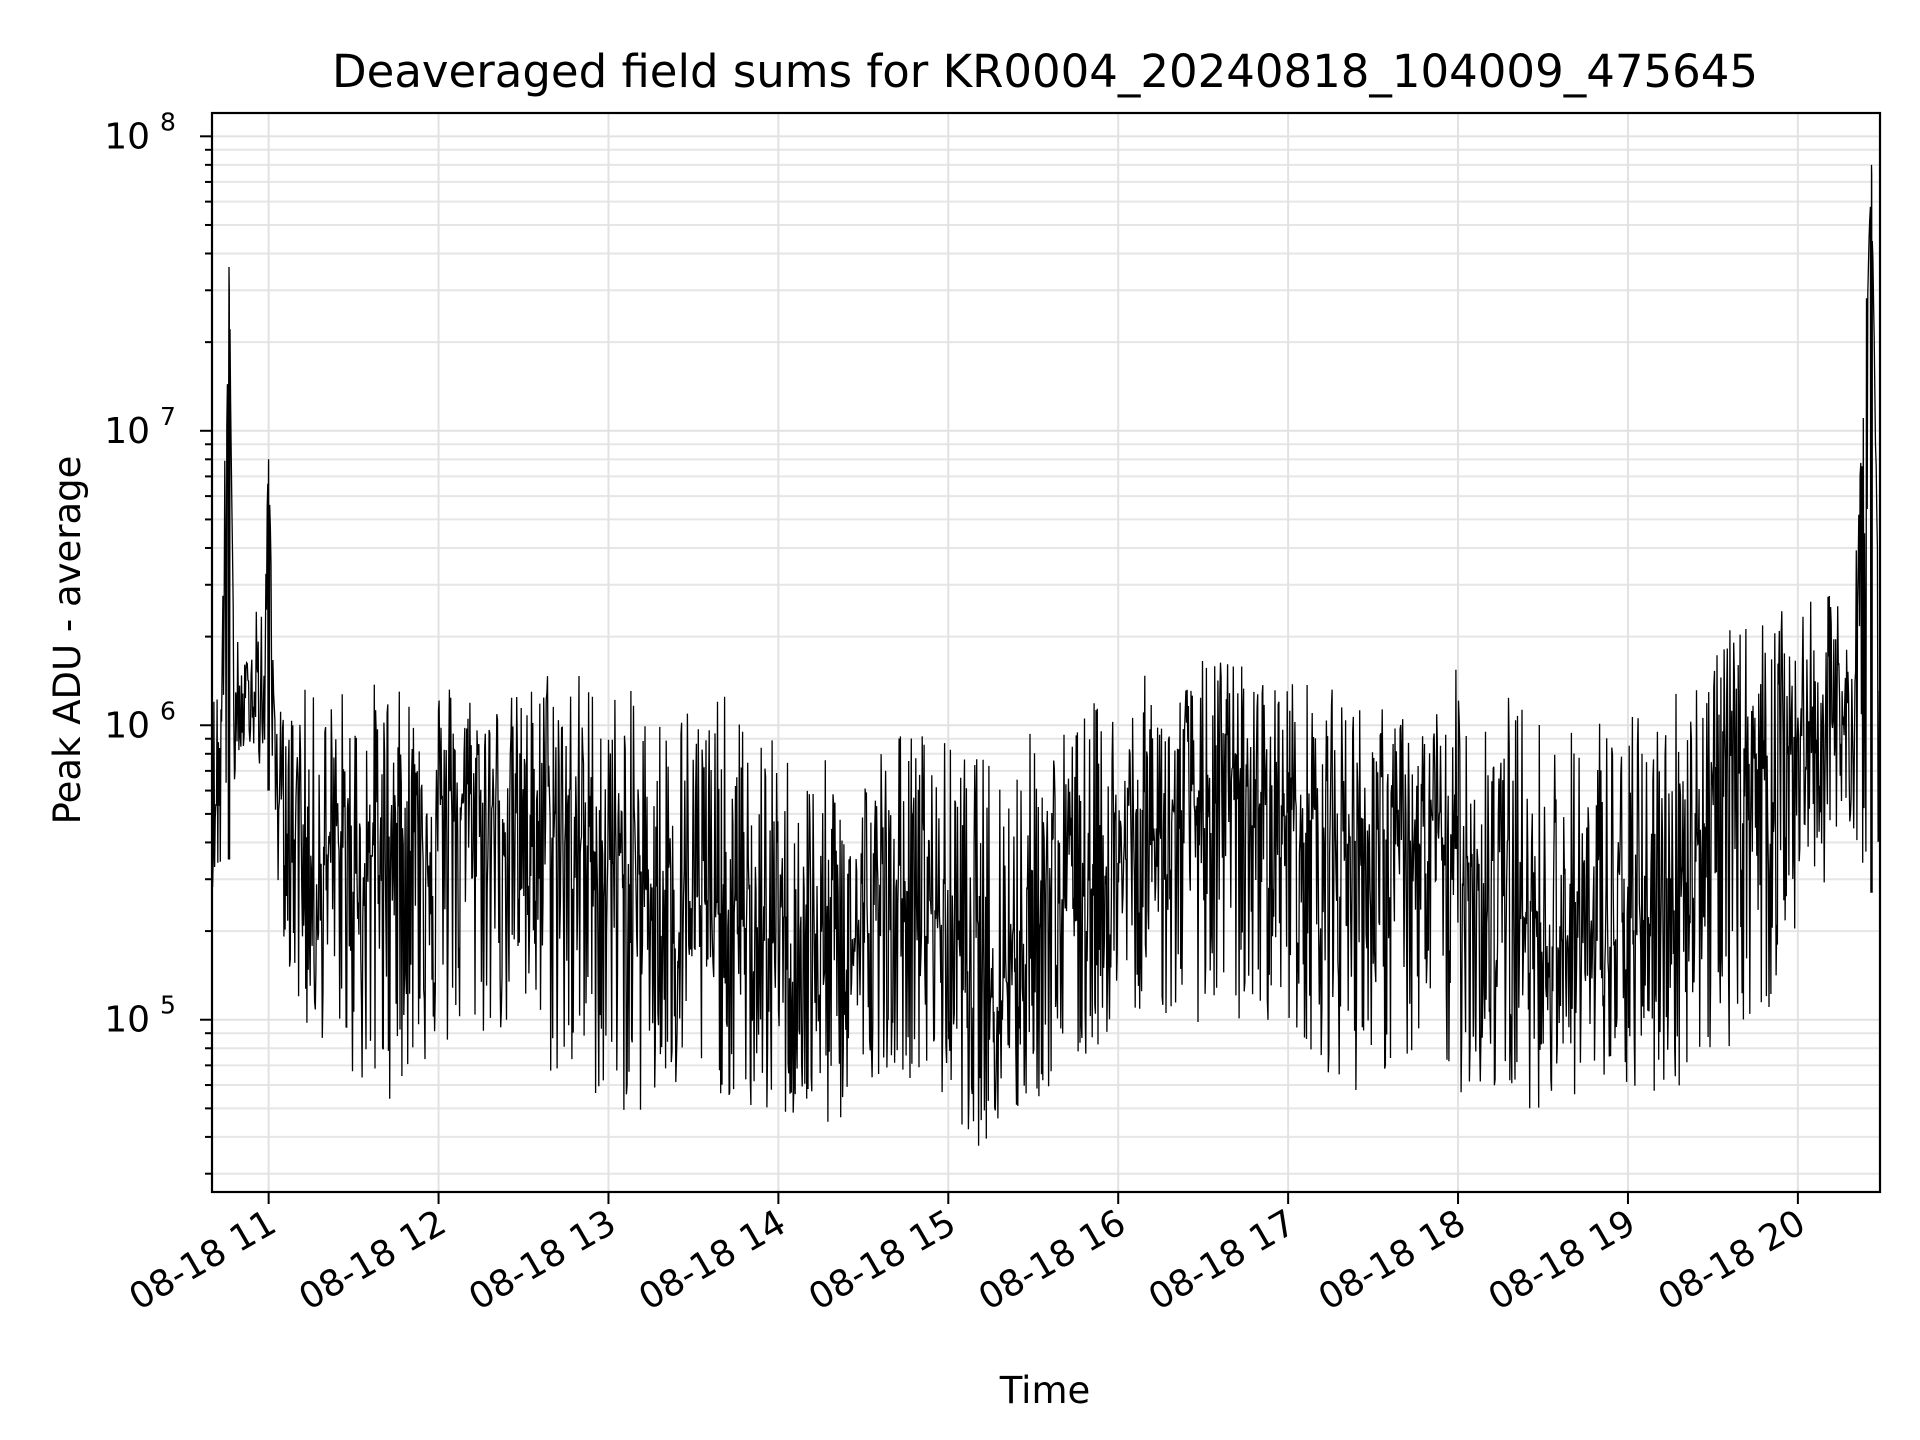  Describe the element at coordinates (168, 416) in the screenshot. I see `y-tick-exponent: 7` at that location.